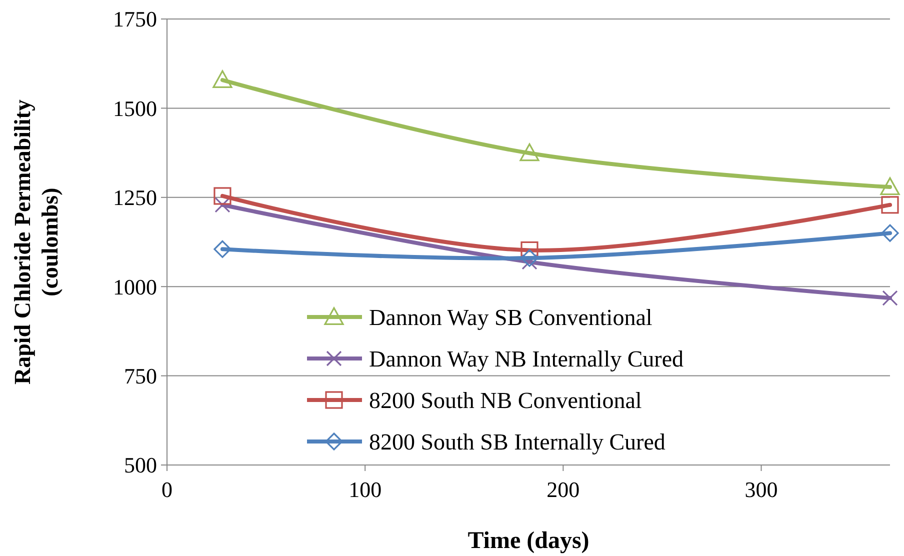  I want to click on x-axis-title: Time (days), so click(529, 541).